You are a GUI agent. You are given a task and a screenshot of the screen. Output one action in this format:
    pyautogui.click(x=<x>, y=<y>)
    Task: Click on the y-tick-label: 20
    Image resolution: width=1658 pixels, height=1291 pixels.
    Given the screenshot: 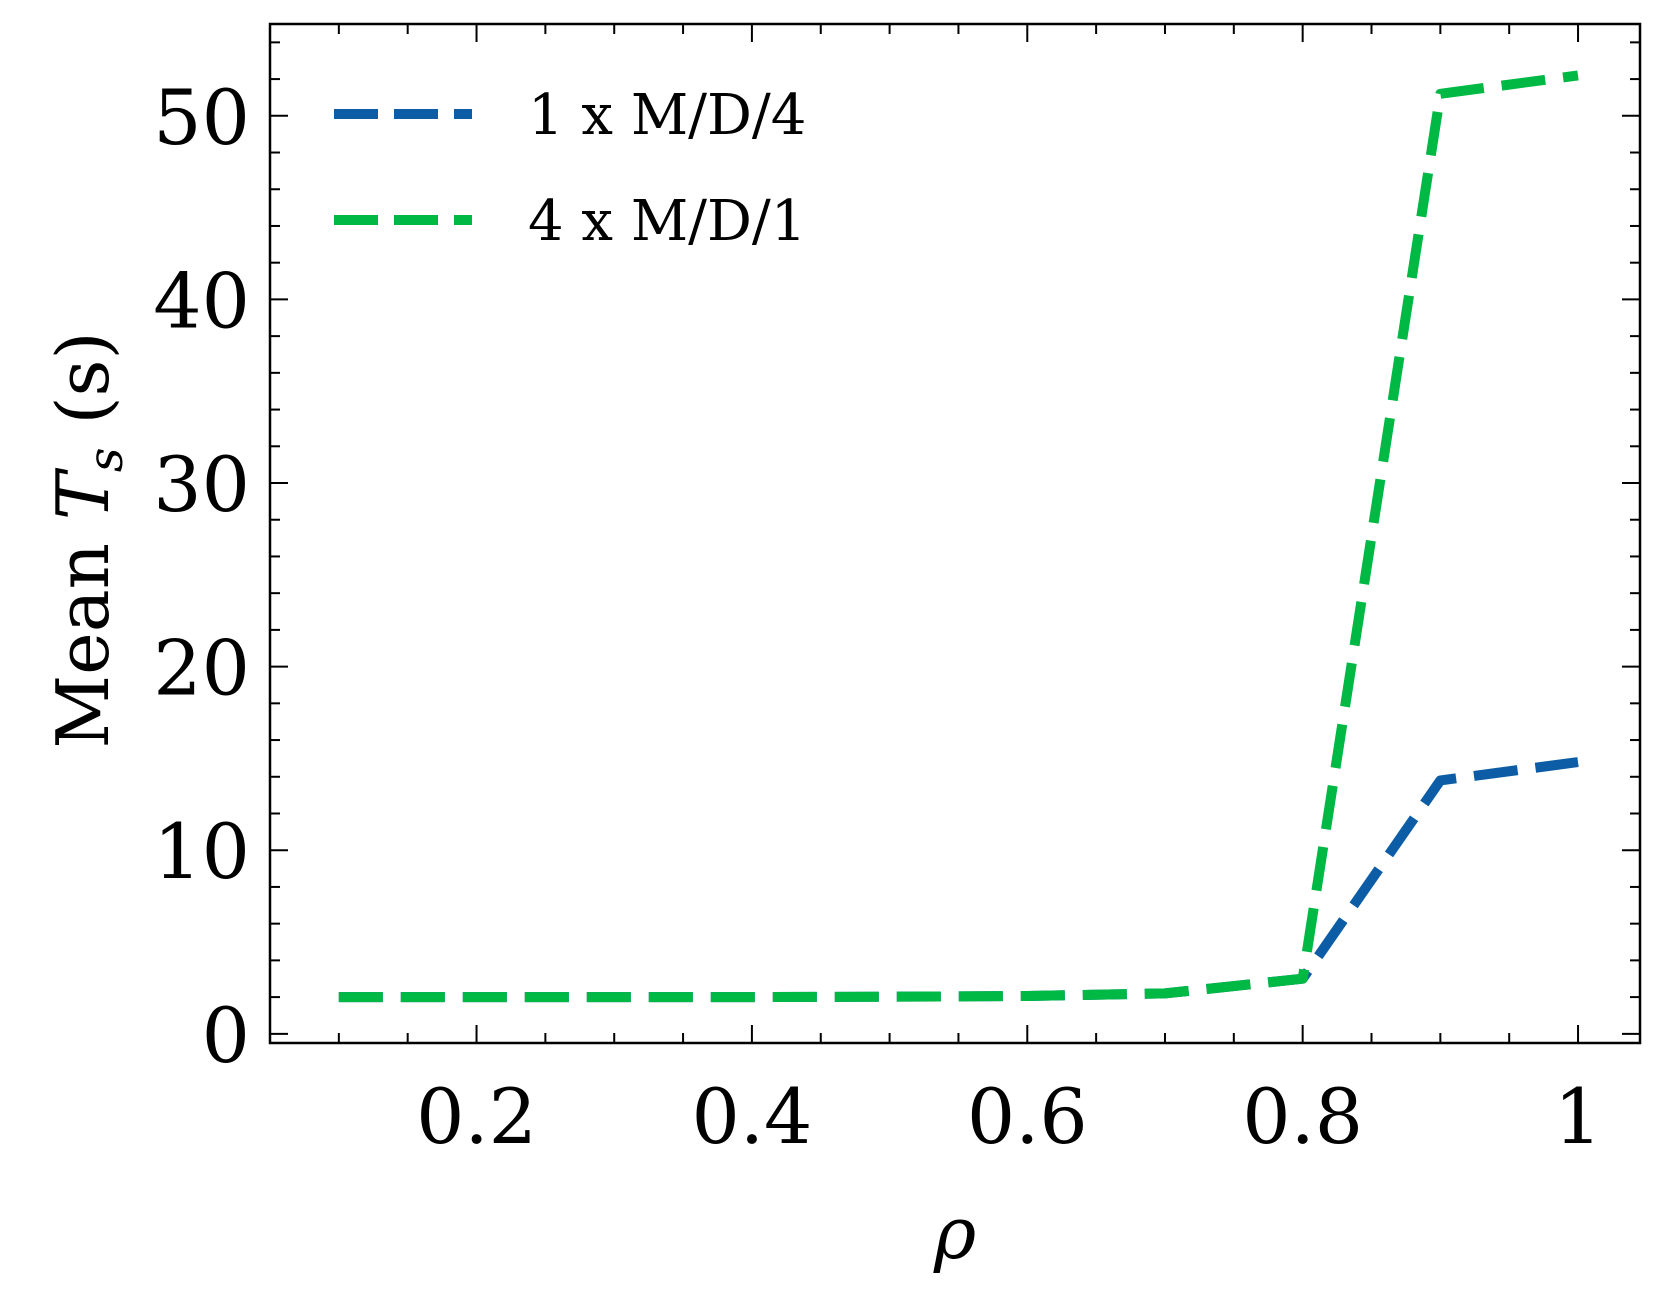 What is the action you would take?
    pyautogui.click(x=201, y=668)
    